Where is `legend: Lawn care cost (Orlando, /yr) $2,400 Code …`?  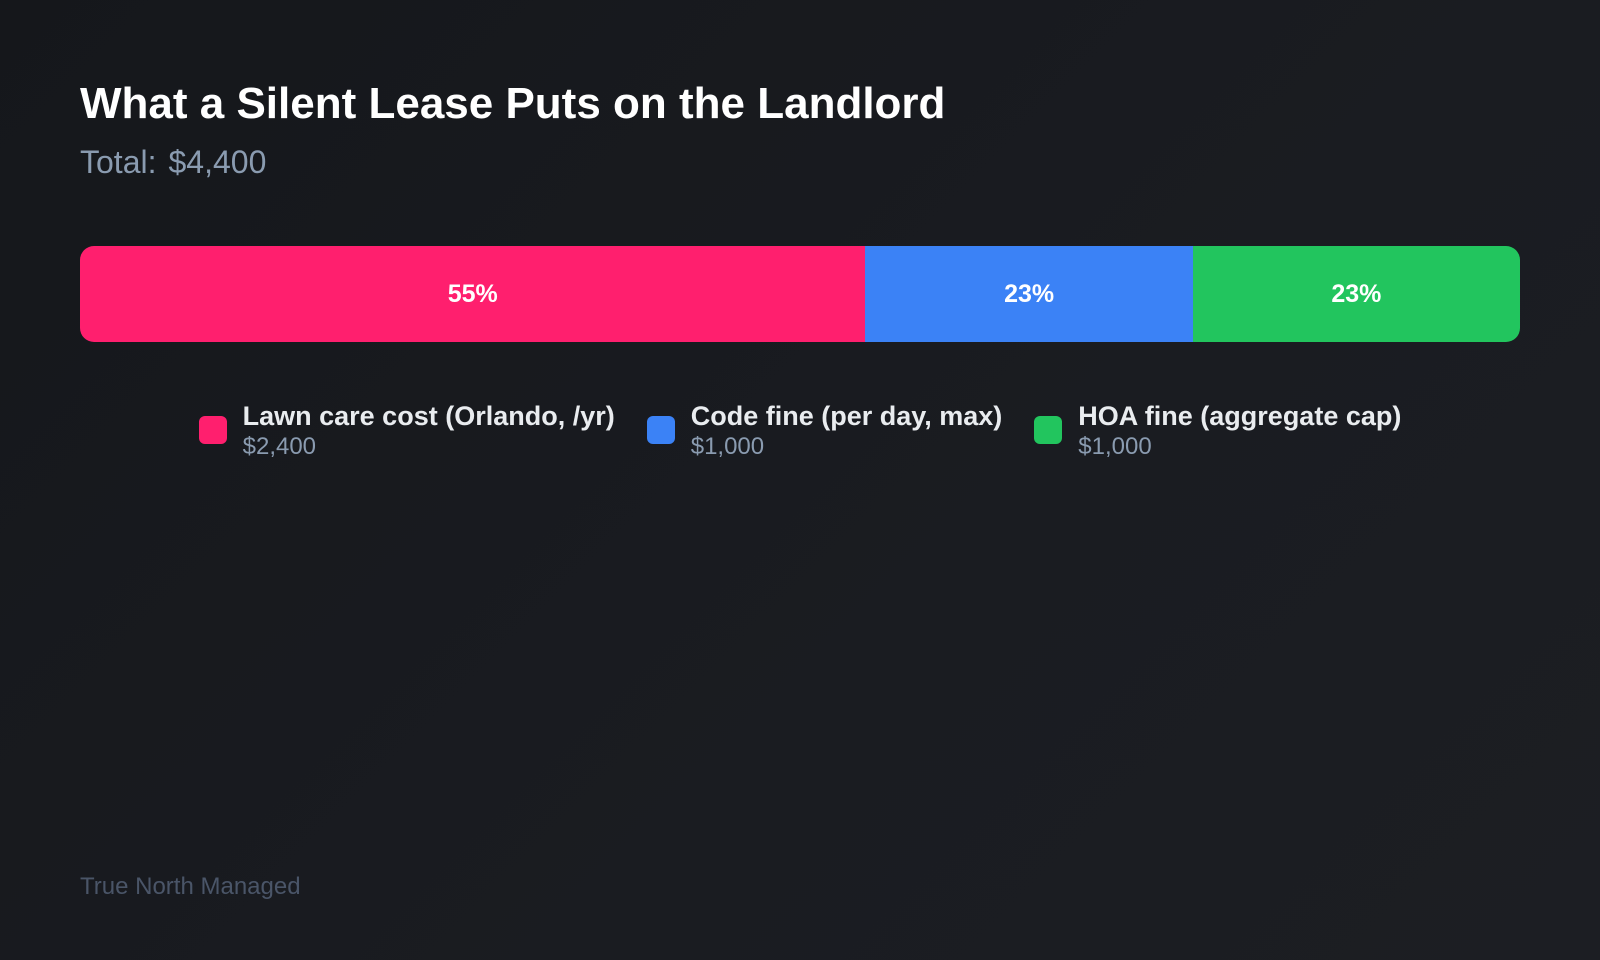
legend: Lawn care cost (Orlando, /yr) $2,400 Code … is located at coordinates (800, 431).